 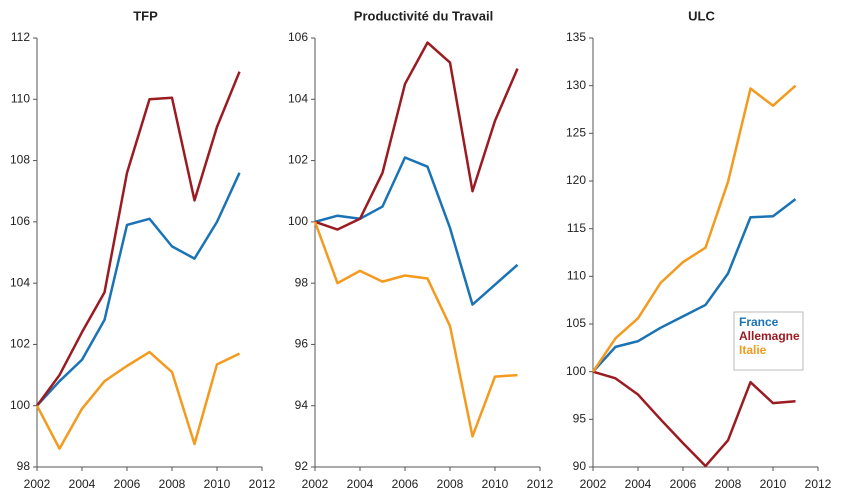 I want to click on legend-label: Allemagne, so click(x=769, y=336).